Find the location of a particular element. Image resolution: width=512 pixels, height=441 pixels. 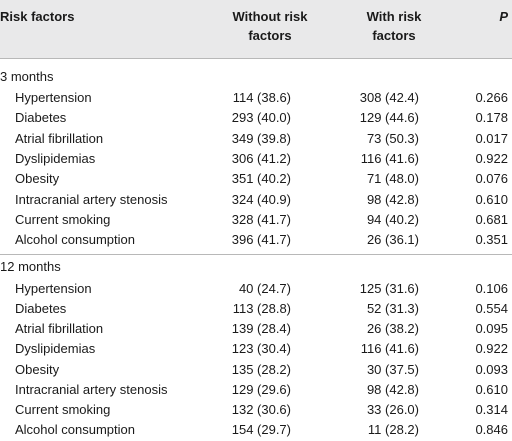

with-value: 94 (40.2) is located at coordinates (392, 219).